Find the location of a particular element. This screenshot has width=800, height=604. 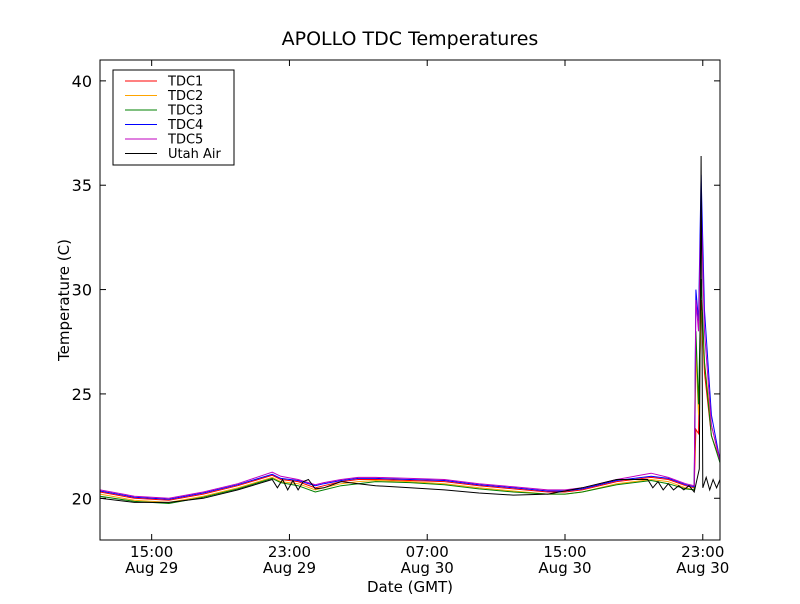

legend-label: TDC5 is located at coordinates (185, 140).